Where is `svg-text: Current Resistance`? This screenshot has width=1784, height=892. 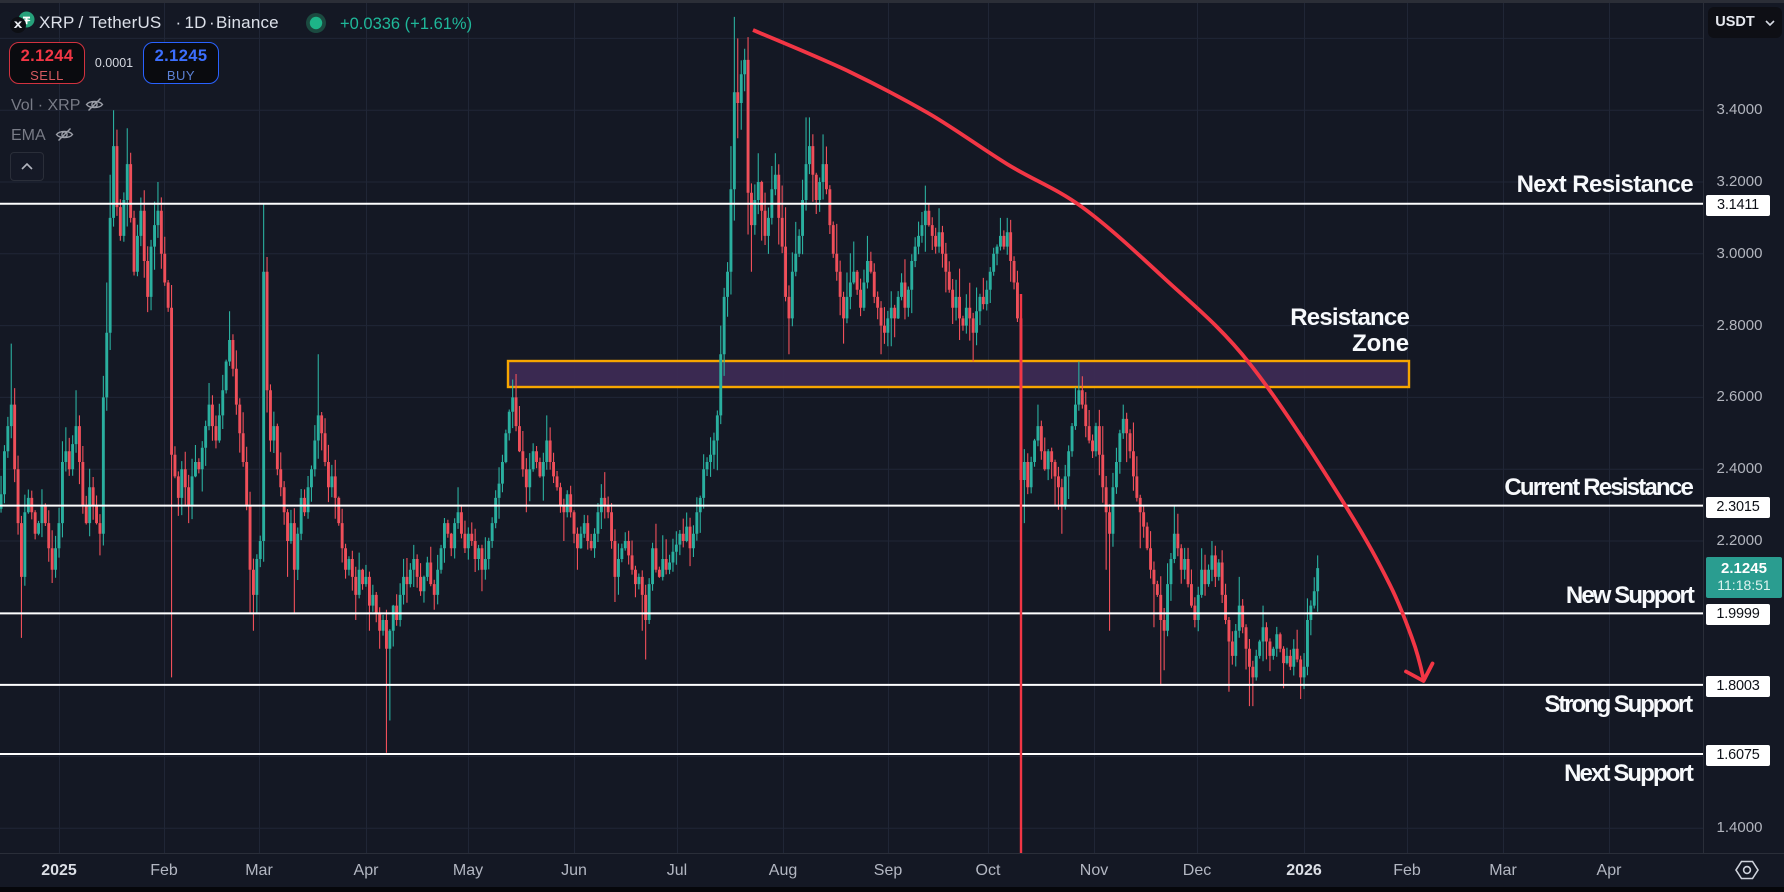 svg-text: Current Resistance is located at coordinates (1598, 487).